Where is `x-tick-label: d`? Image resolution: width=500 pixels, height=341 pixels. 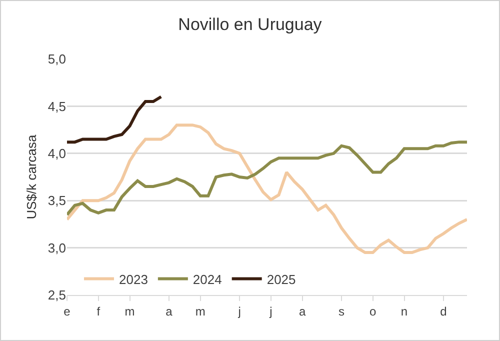 x-tick-label: d is located at coordinates (443, 311).